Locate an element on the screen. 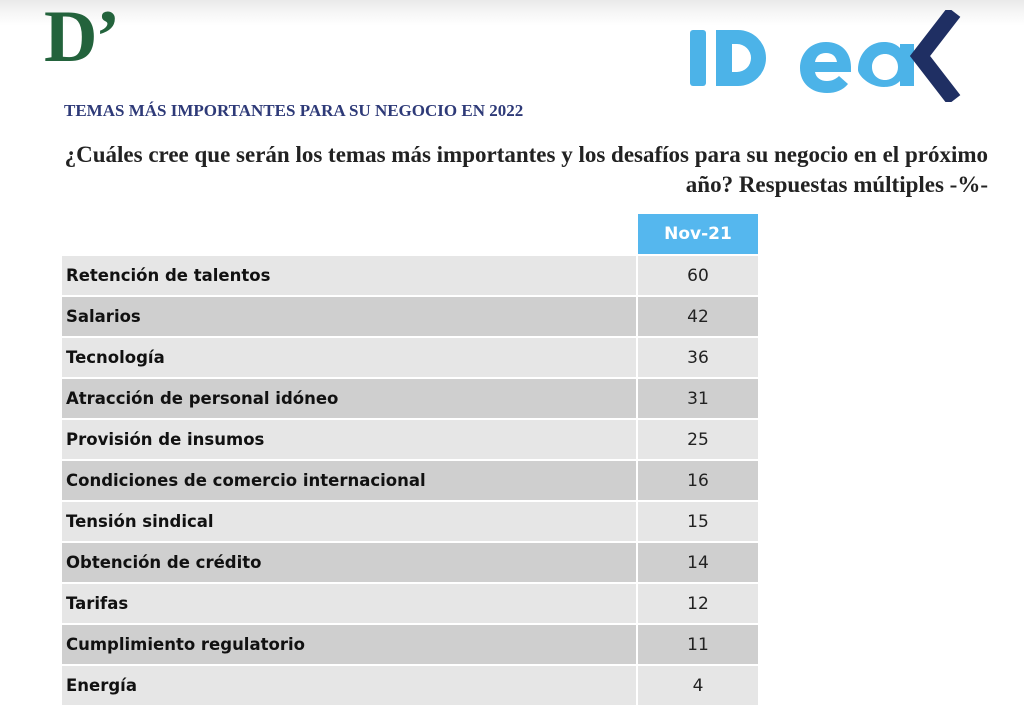 The height and width of the screenshot is (717, 1024). row-label: Salarios is located at coordinates (349, 316).